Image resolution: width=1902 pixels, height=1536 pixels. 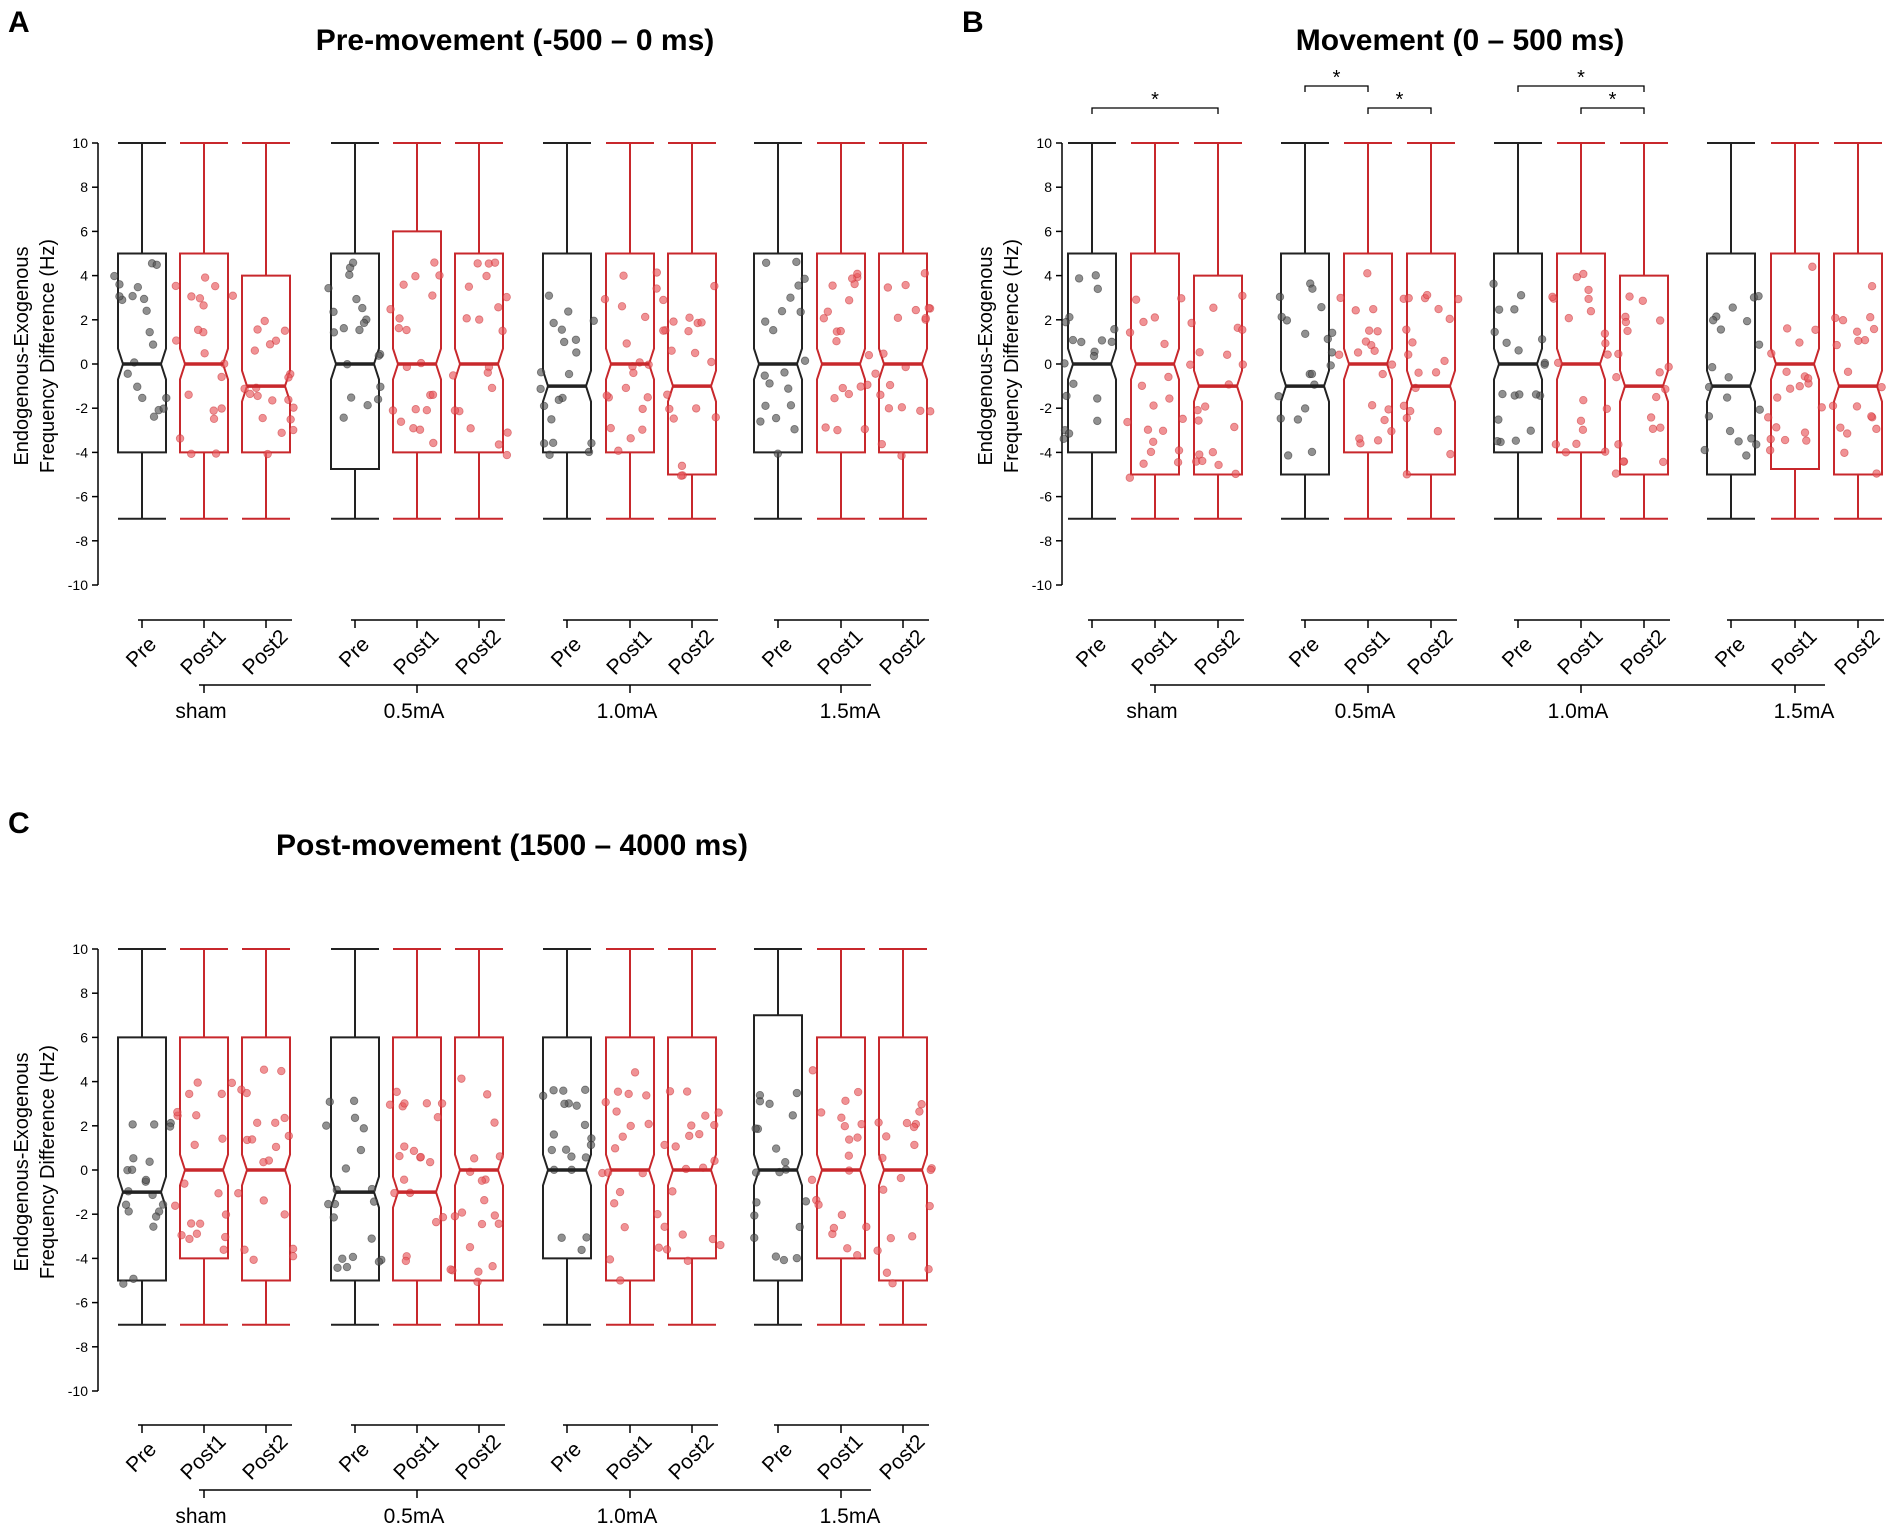 I want to click on box-post2-sham, so click(x=266, y=1137).